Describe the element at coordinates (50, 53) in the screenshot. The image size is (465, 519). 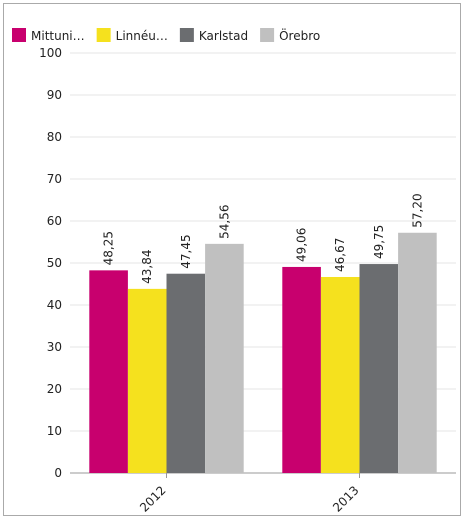
I see `y-tick-label: 100` at that location.